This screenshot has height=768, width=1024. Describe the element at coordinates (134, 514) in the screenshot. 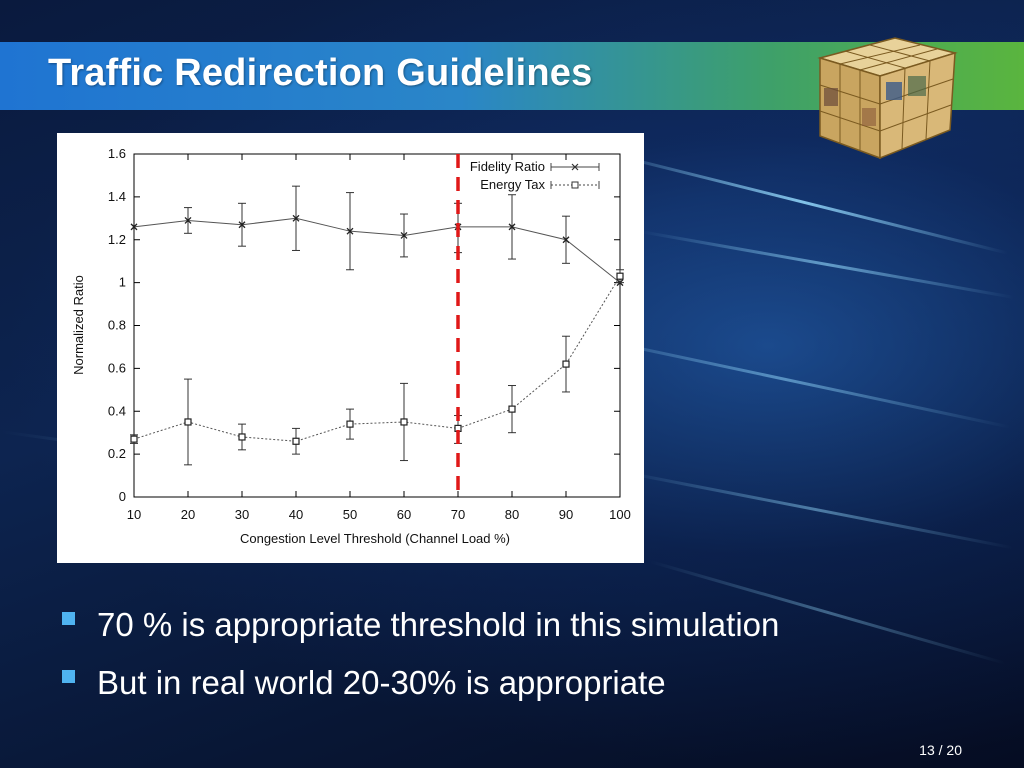

I see `x-tick-label: 10` at that location.